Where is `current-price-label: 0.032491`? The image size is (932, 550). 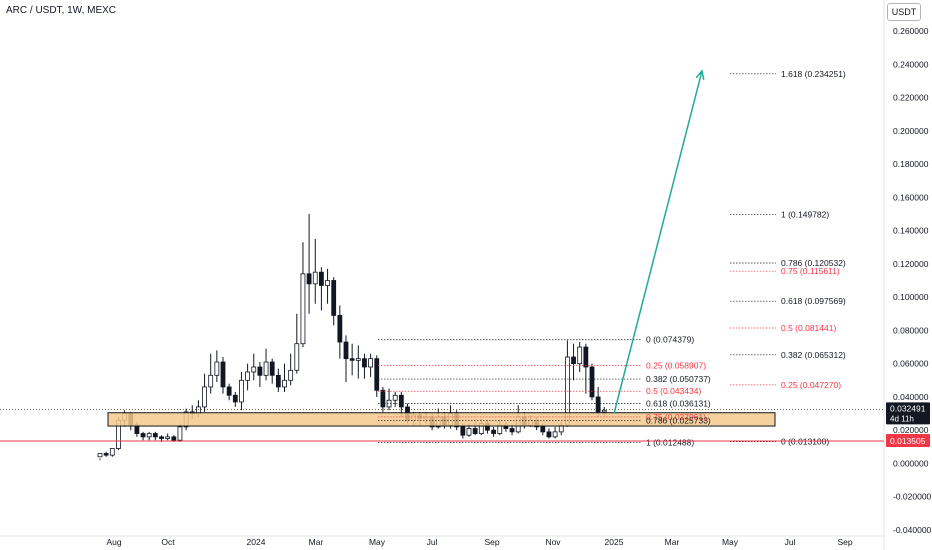
current-price-label: 0.032491 is located at coordinates (908, 408).